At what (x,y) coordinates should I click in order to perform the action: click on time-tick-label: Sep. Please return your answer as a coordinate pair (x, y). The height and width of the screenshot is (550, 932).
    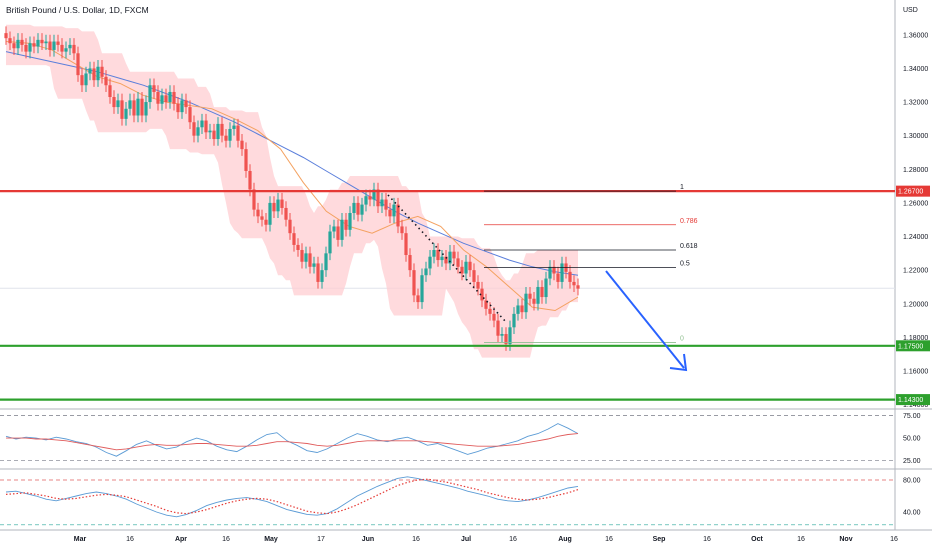
    Looking at the image, I should click on (659, 539).